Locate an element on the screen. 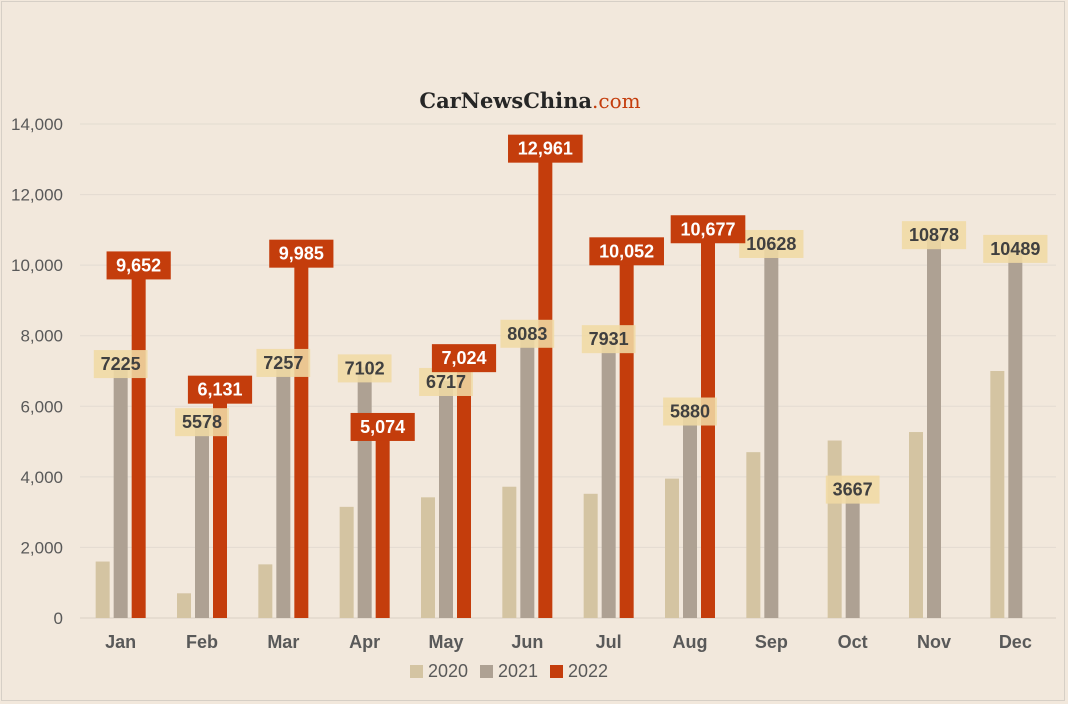 This screenshot has width=1068, height=704. bar-2020-nov is located at coordinates (916, 525).